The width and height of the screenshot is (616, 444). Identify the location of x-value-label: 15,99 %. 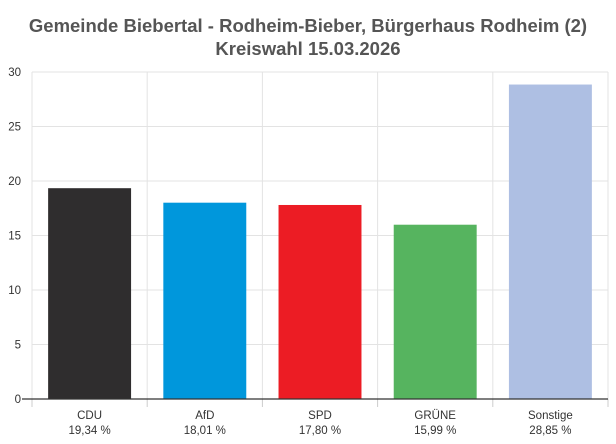
(435, 431).